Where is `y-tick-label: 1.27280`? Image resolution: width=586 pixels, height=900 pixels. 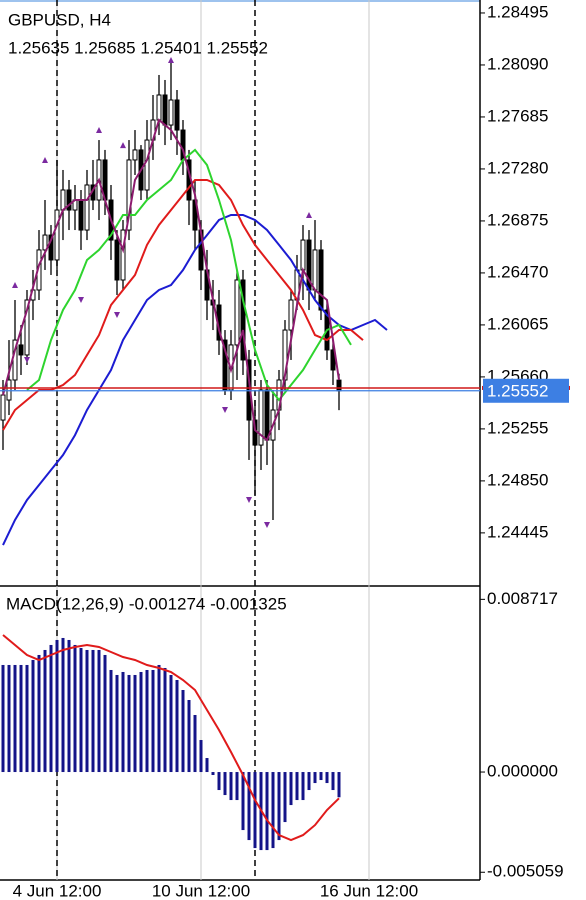 y-tick-label: 1.27280 is located at coordinates (517, 167).